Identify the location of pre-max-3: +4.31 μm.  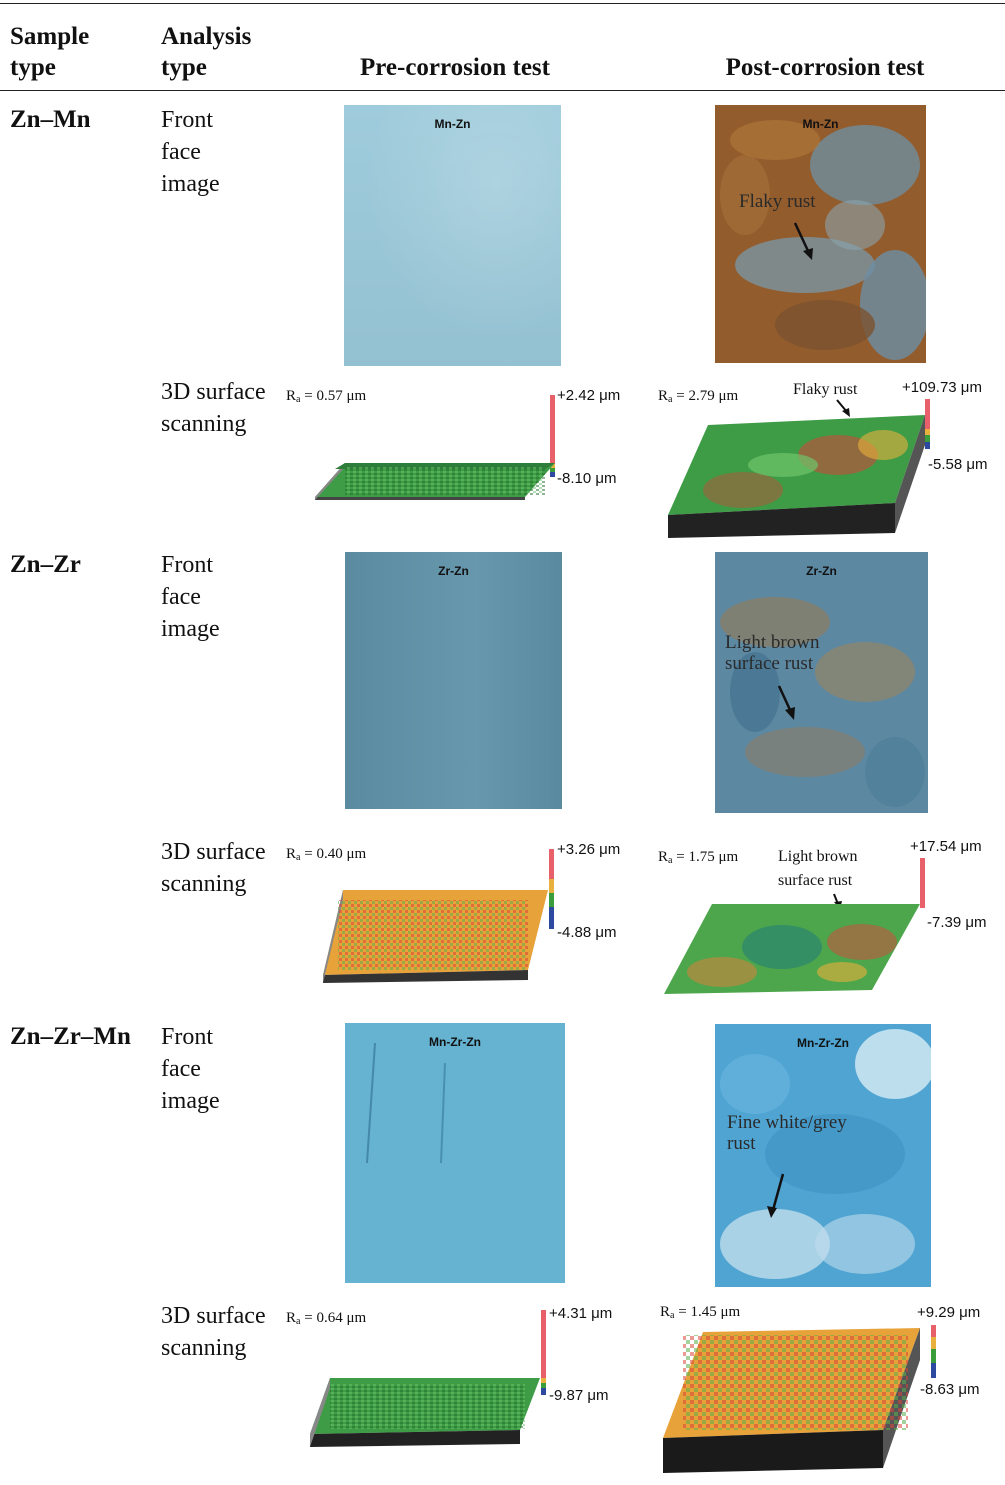
(581, 1313).